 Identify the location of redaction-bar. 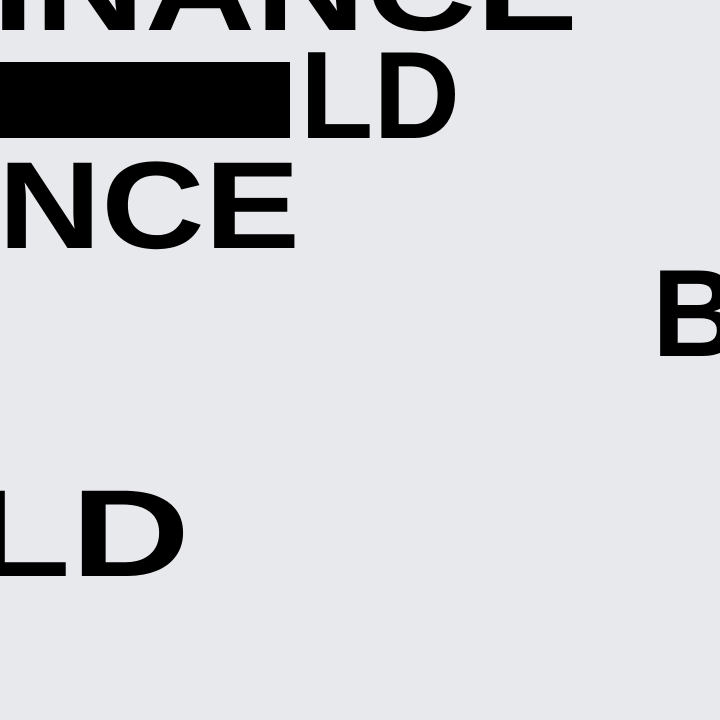
(145, 100).